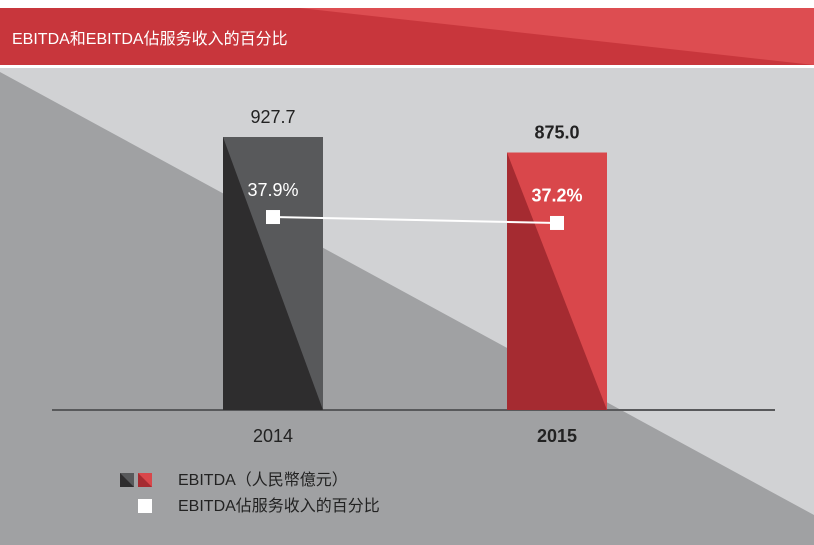 This screenshot has height=545, width=814. I want to click on header-shade, so click(557, 36).